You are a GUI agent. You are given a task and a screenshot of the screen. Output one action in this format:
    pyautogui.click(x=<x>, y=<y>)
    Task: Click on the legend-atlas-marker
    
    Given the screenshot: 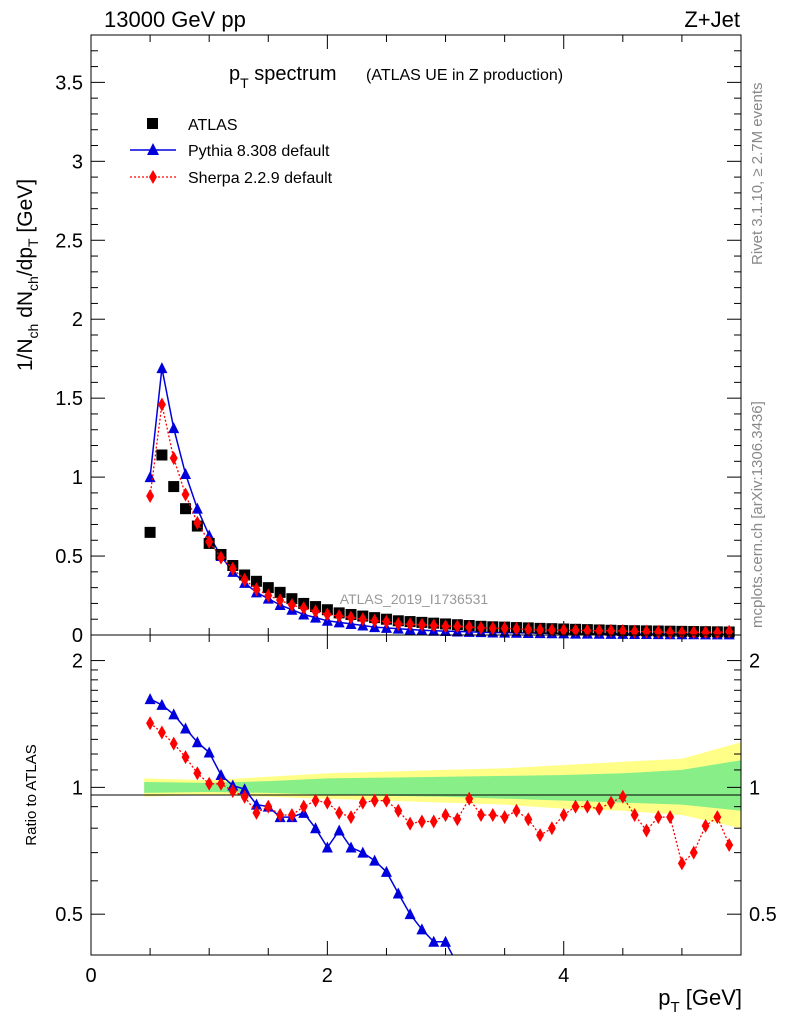 What is the action you would take?
    pyautogui.click(x=152, y=123)
    